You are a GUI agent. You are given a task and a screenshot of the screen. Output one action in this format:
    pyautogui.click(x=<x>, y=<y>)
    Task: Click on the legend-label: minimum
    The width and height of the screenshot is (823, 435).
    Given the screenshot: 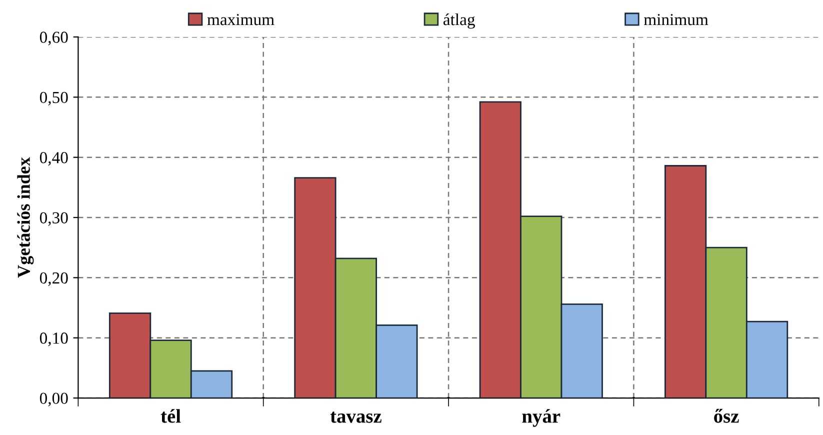 What is the action you would take?
    pyautogui.click(x=676, y=20)
    